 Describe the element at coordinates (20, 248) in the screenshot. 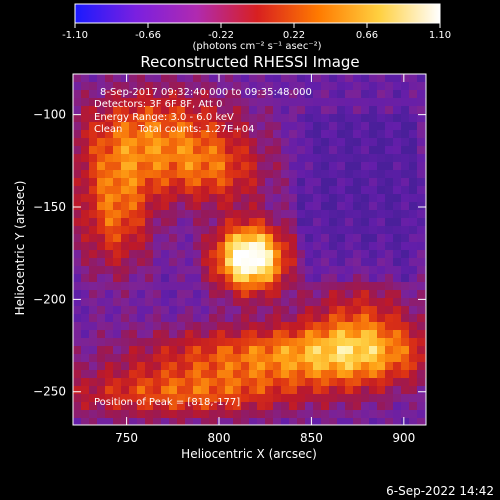

I see `y-axis-label: Heliocentric Y (arcsec)` at that location.